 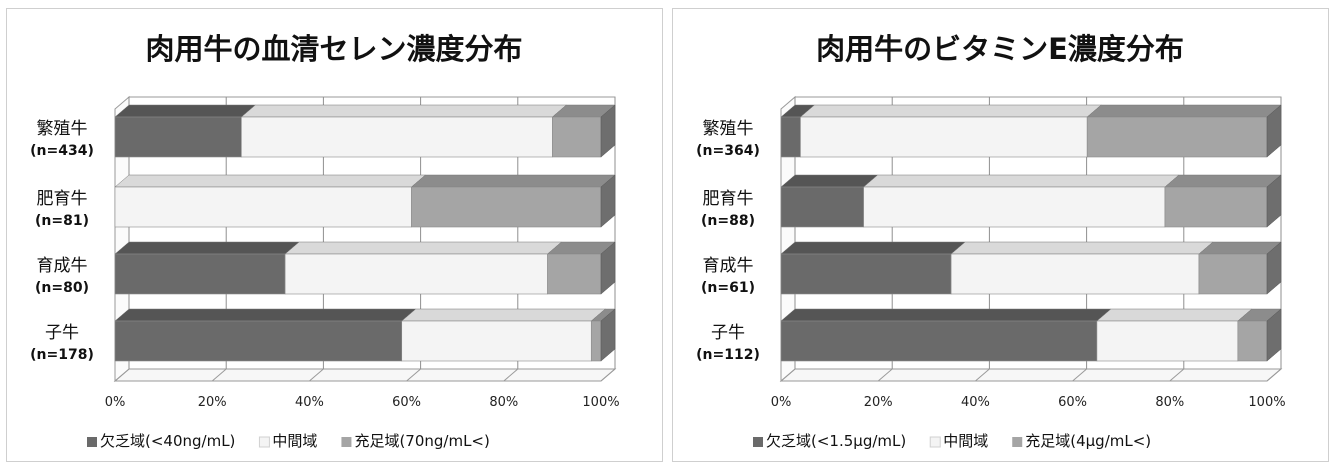 What do you see at coordinates (333, 49) in the screenshot?
I see `chart-title: 肉用牛の血清セレン濃度分布` at bounding box center [333, 49].